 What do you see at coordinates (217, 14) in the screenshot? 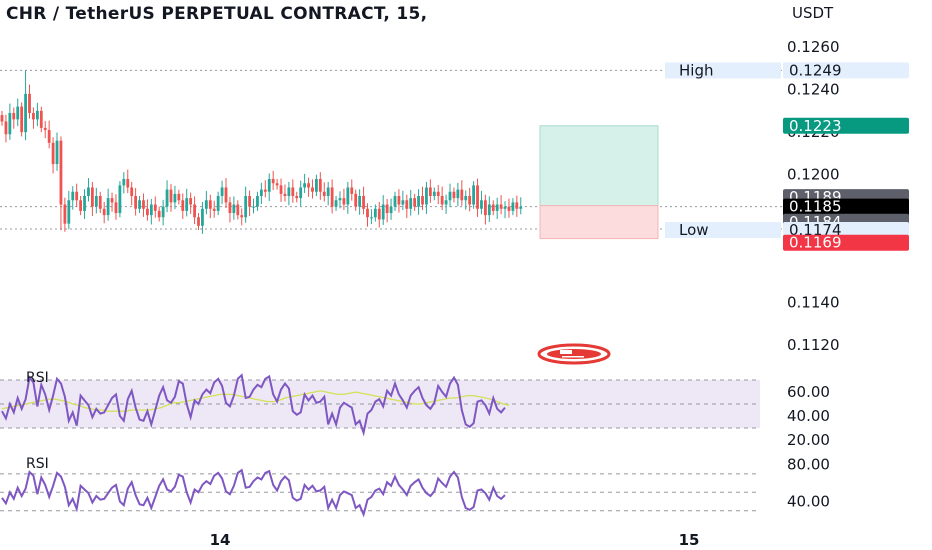
I see `chart-title: CHR / TetherUS PERPETUAL CONTRACT, 15,` at bounding box center [217, 14].